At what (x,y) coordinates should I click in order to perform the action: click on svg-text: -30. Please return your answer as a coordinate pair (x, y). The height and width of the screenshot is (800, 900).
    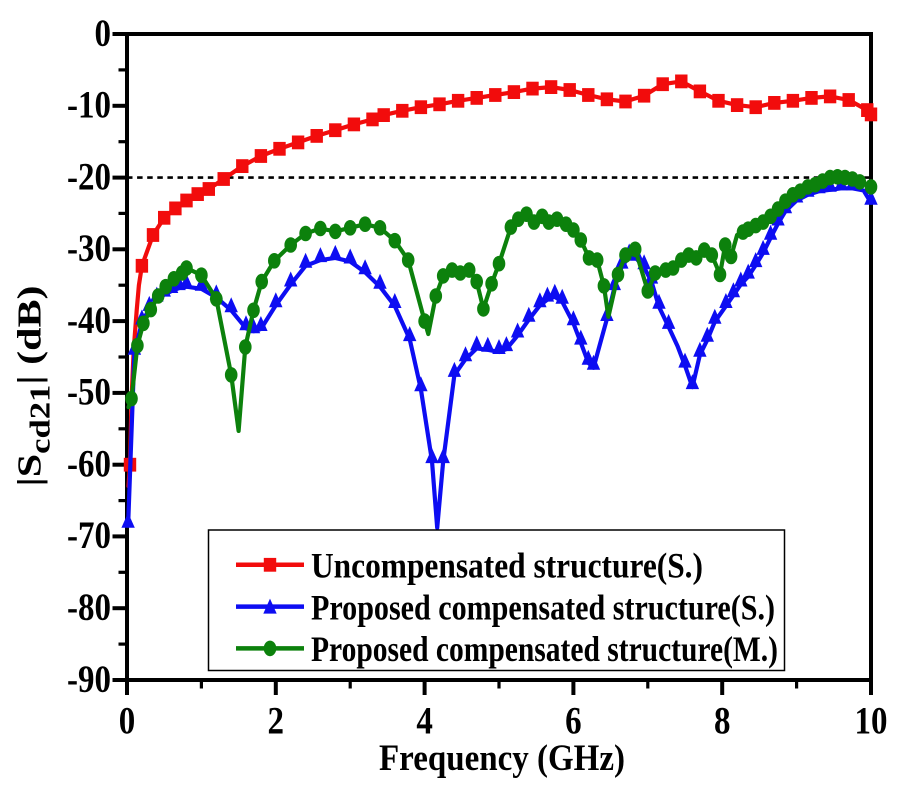
    Looking at the image, I should click on (89, 247).